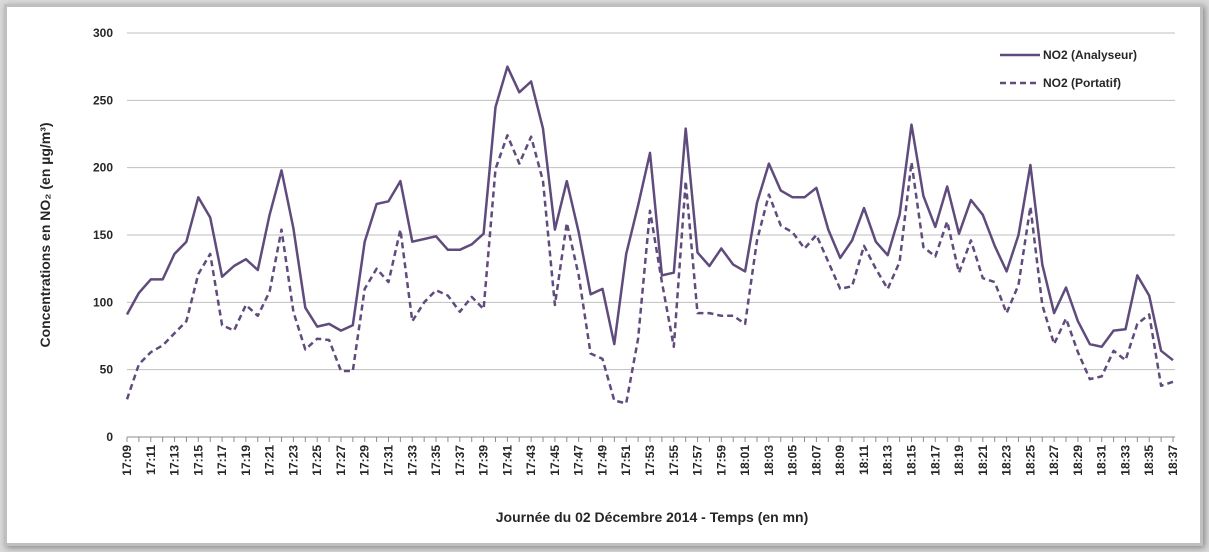 This screenshot has width=1209, height=552. I want to click on x-tick-label: 17:47, so click(579, 460).